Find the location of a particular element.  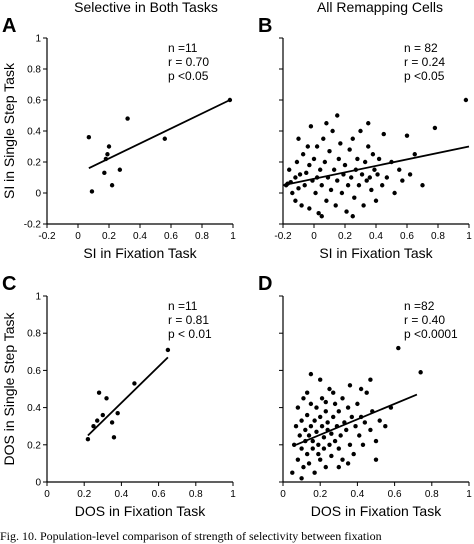

stat-line: r = 0.81 is located at coordinates (188, 320).